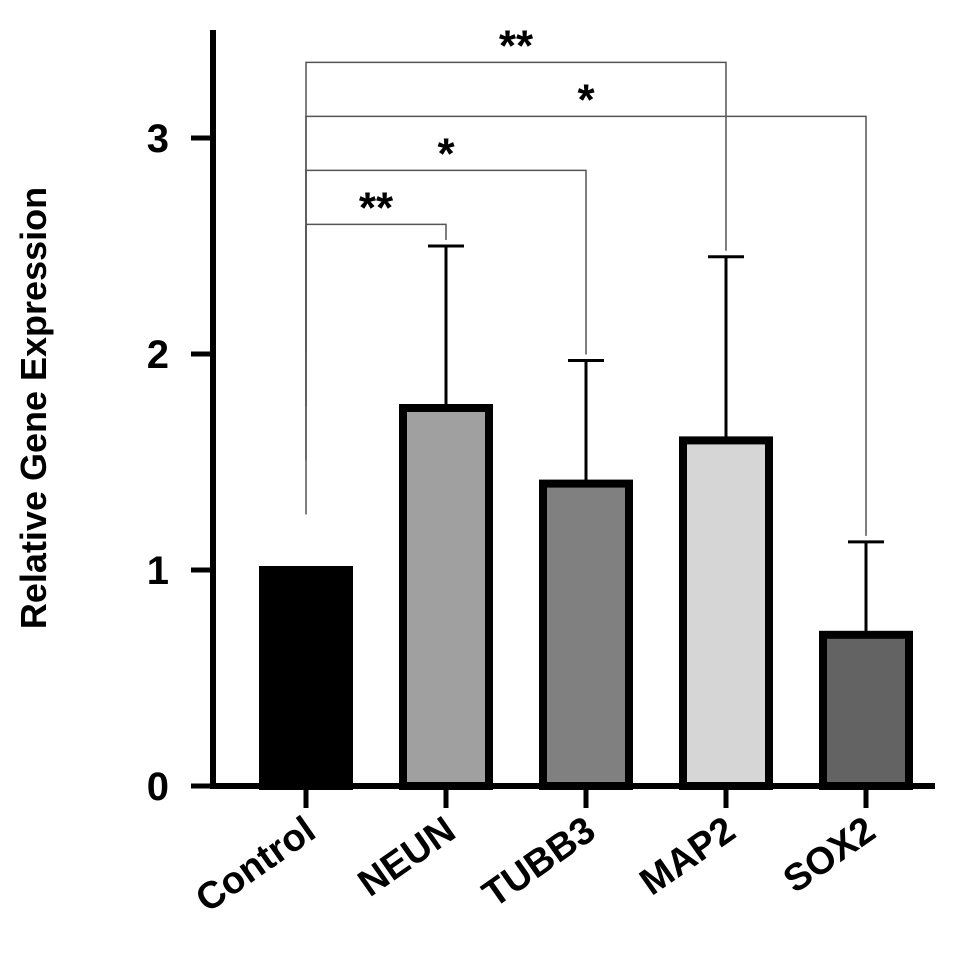 The width and height of the screenshot is (971, 973). Describe the element at coordinates (376, 207) in the screenshot. I see `significance-label-control-neun: **` at that location.